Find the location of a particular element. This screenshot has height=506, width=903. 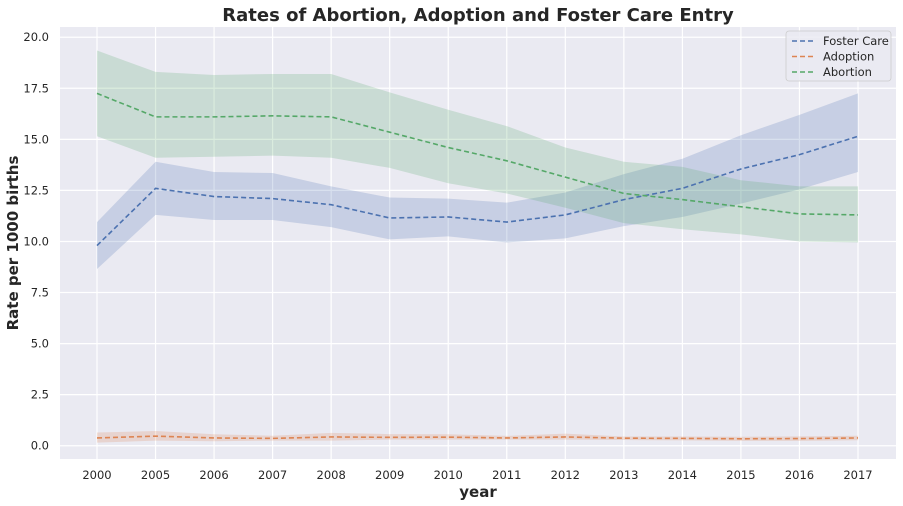

x-tick-label: 2005 is located at coordinates (155, 475).